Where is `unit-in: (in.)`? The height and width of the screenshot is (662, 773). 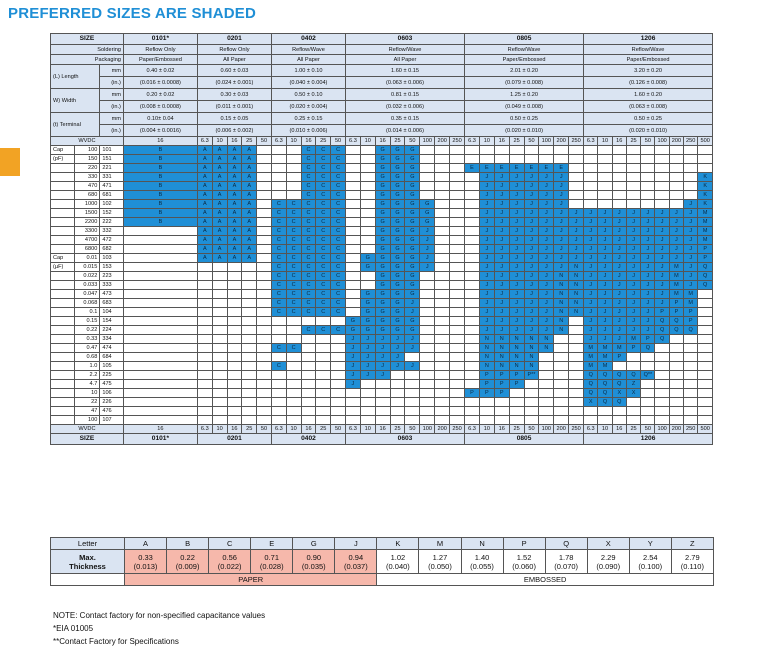 unit-in: (in.) is located at coordinates (111, 130).